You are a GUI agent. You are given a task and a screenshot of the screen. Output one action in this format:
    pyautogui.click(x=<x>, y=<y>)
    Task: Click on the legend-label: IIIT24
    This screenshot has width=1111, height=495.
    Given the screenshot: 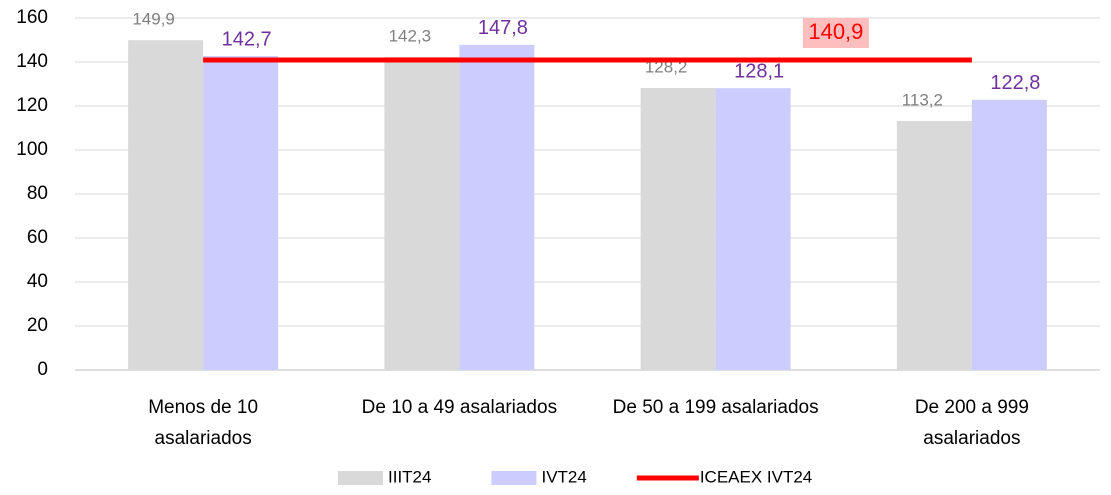 What is the action you would take?
    pyautogui.click(x=409, y=476)
    